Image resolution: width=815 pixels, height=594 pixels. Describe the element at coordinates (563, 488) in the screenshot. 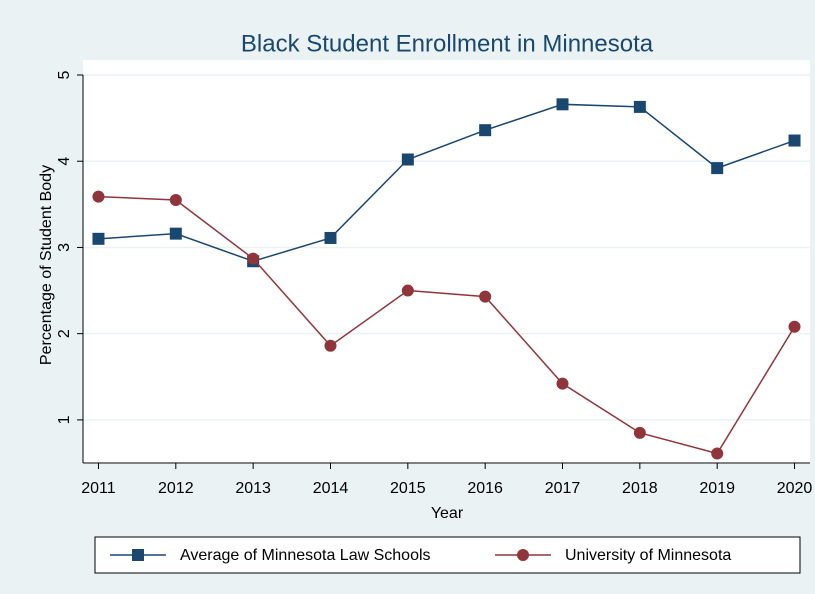

I see `x-tick-label: 2017` at that location.